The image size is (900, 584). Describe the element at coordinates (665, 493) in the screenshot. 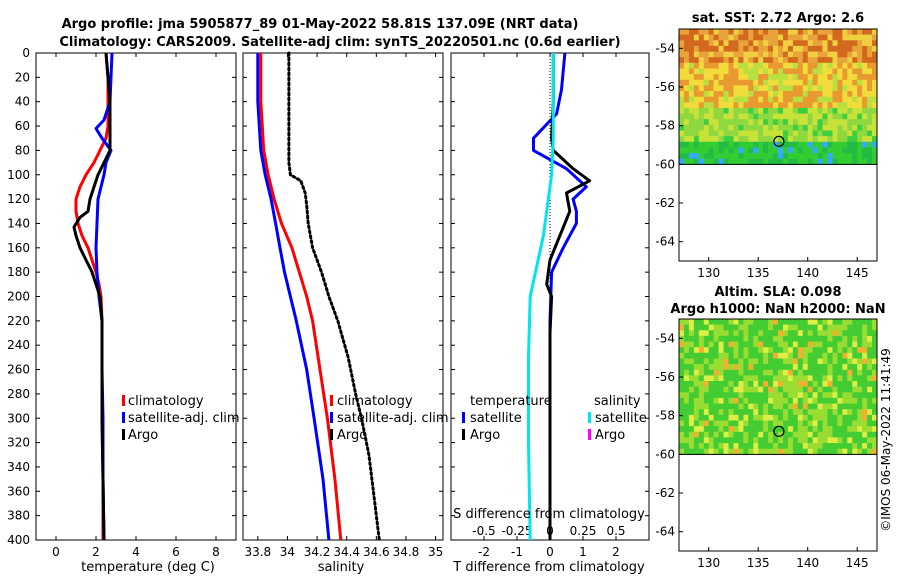

I see `lat-tick-label: -62` at that location.